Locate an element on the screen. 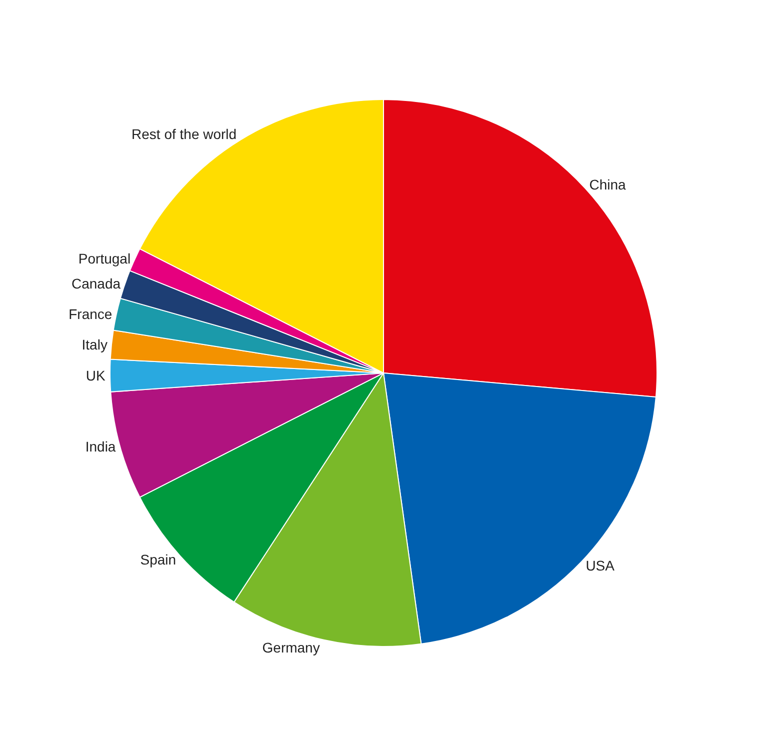 The width and height of the screenshot is (767, 746). slice-label: India is located at coordinates (100, 446).